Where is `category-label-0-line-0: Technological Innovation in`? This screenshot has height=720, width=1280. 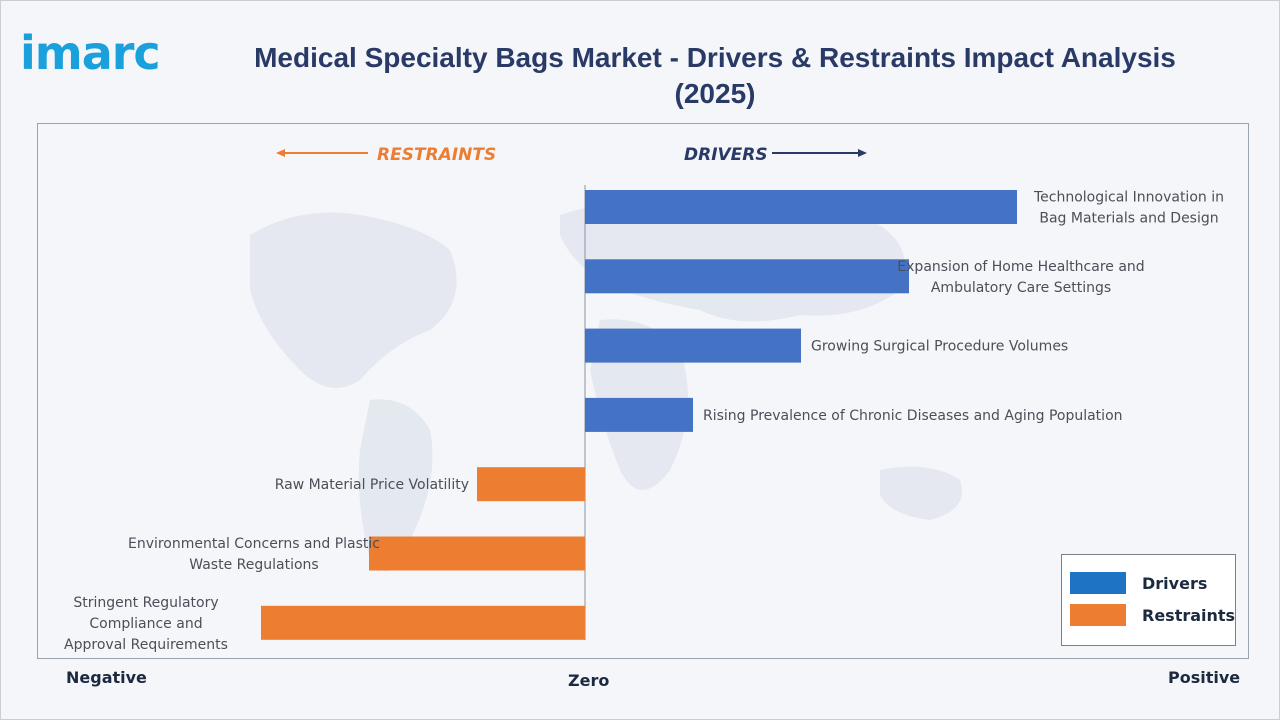
category-label-0-line-0: Technological Innovation in is located at coordinates (1128, 198).